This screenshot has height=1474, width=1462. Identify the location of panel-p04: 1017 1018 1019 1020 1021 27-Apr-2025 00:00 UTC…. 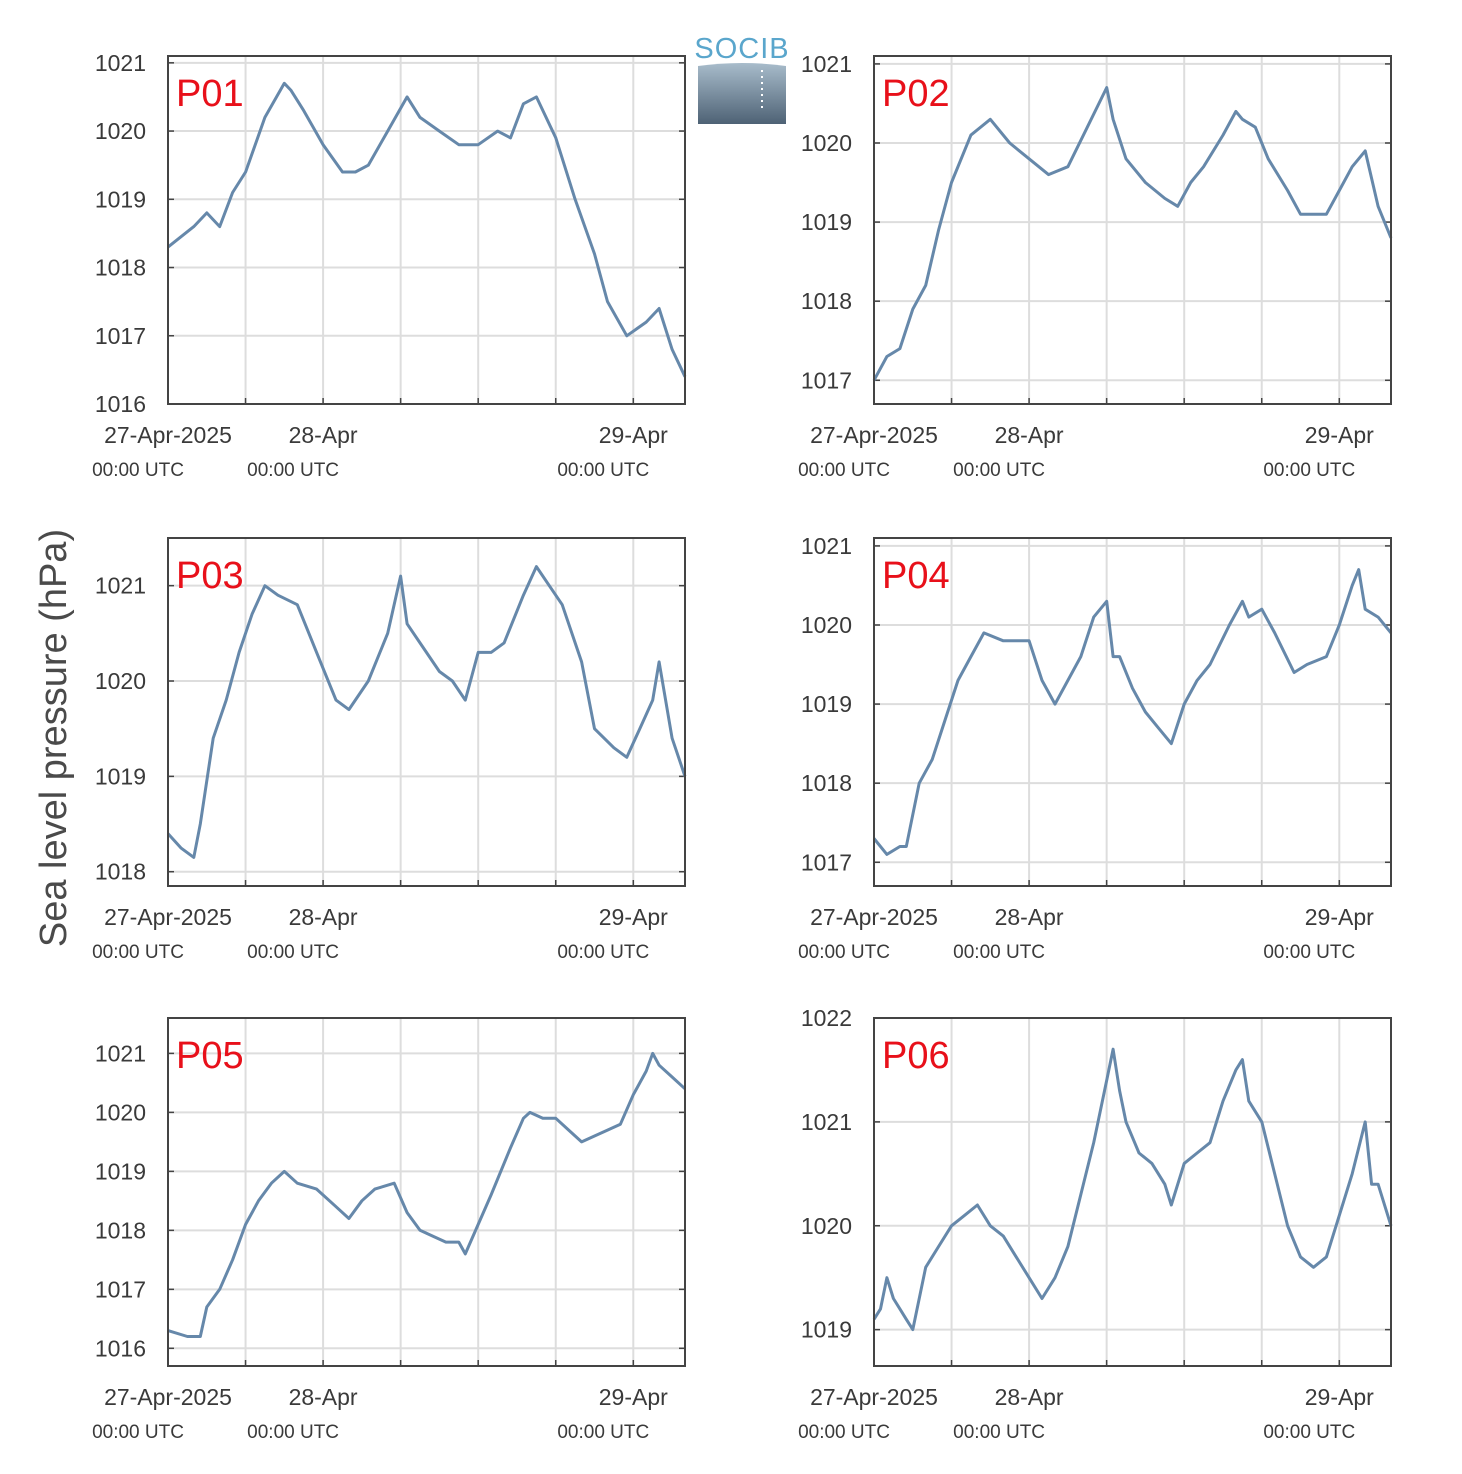
(1095, 748).